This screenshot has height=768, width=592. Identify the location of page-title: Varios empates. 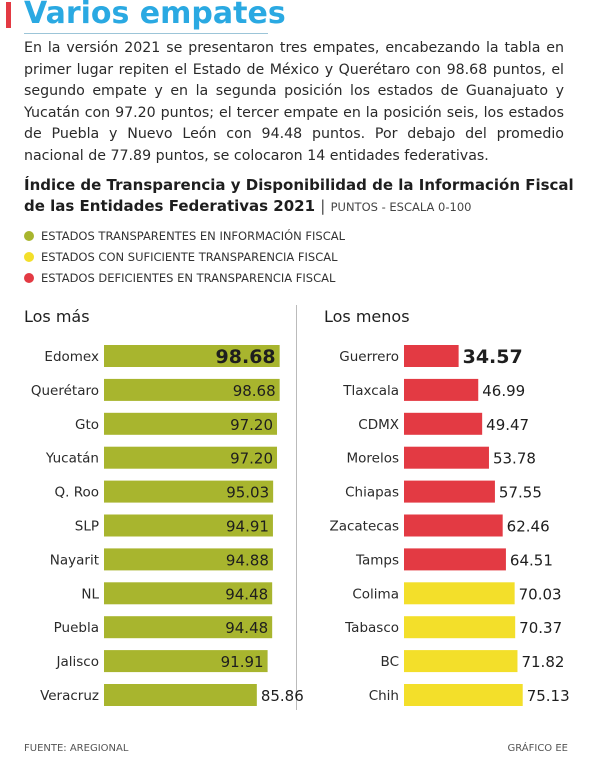
(155, 15).